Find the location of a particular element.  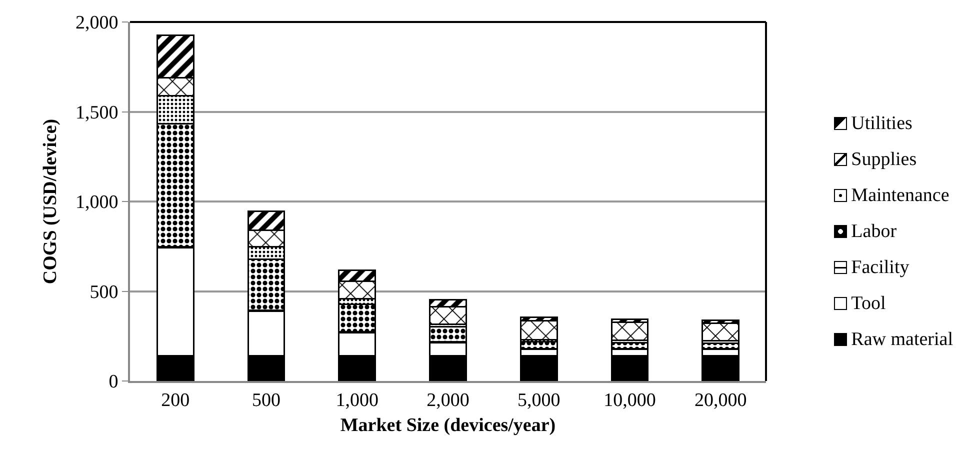

x-tick-label: 10,000 is located at coordinates (630, 400).